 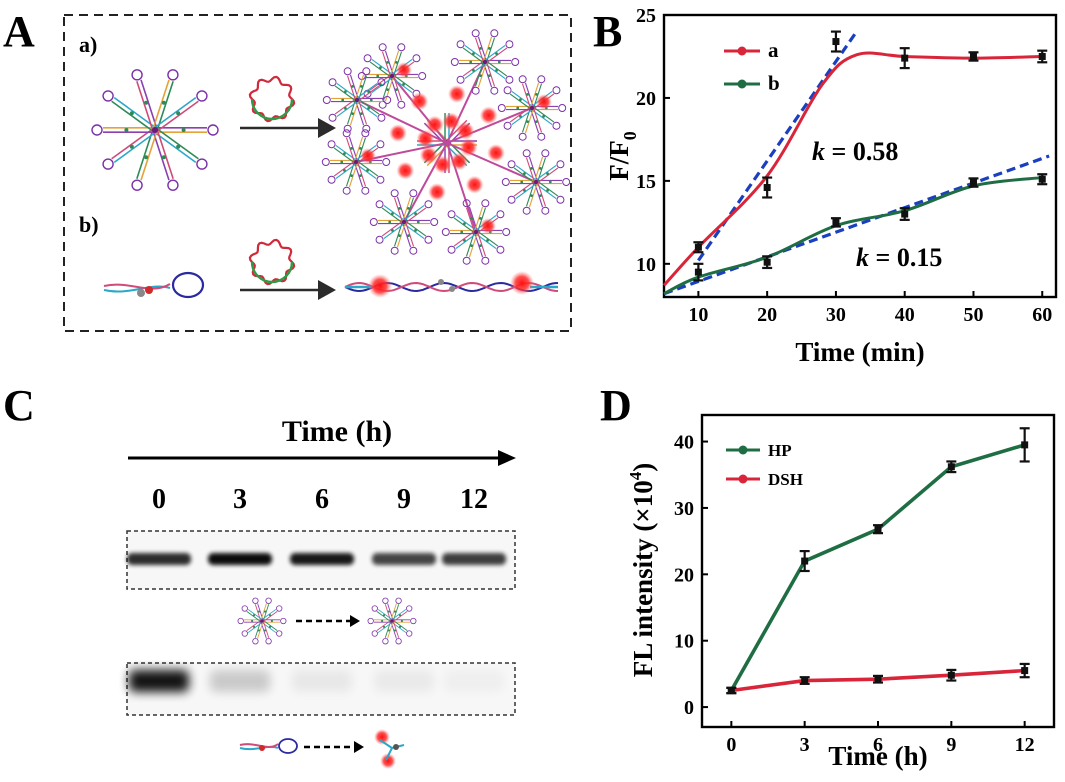 What do you see at coordinates (646, 99) in the screenshot?
I see `y-tick-label: 20` at bounding box center [646, 99].